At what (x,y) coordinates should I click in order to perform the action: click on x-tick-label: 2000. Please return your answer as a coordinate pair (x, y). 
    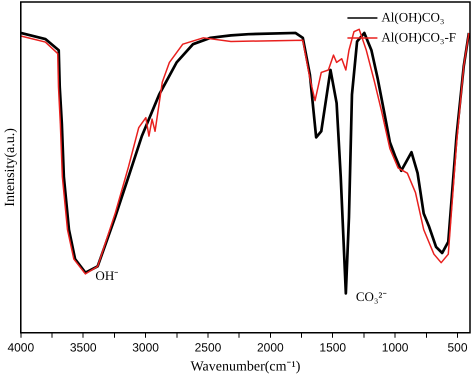
    Looking at the image, I should click on (270, 347).